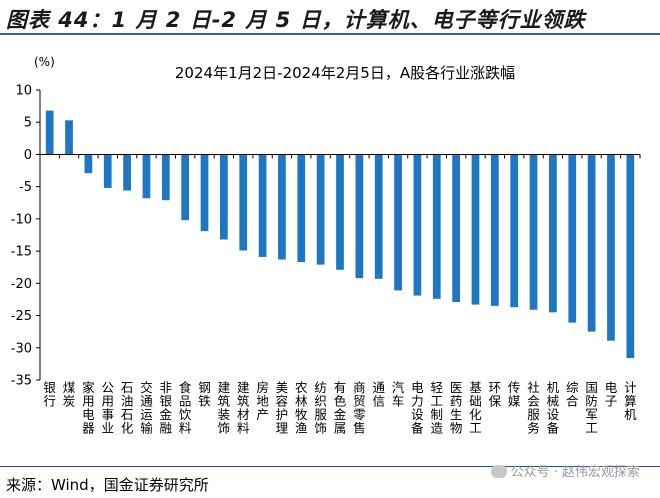  Describe the element at coordinates (533, 408) in the screenshot. I see `x-tick-label: 社会服务` at that location.